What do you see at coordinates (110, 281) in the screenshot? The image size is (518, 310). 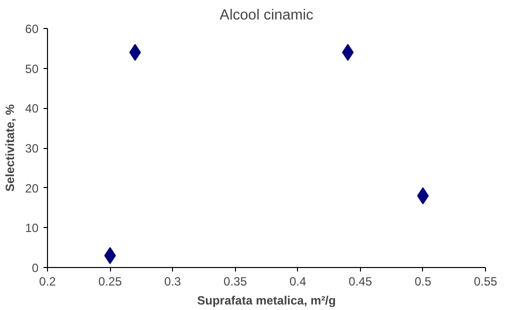 I see `x-tick-label: 0.25` at bounding box center [110, 281].